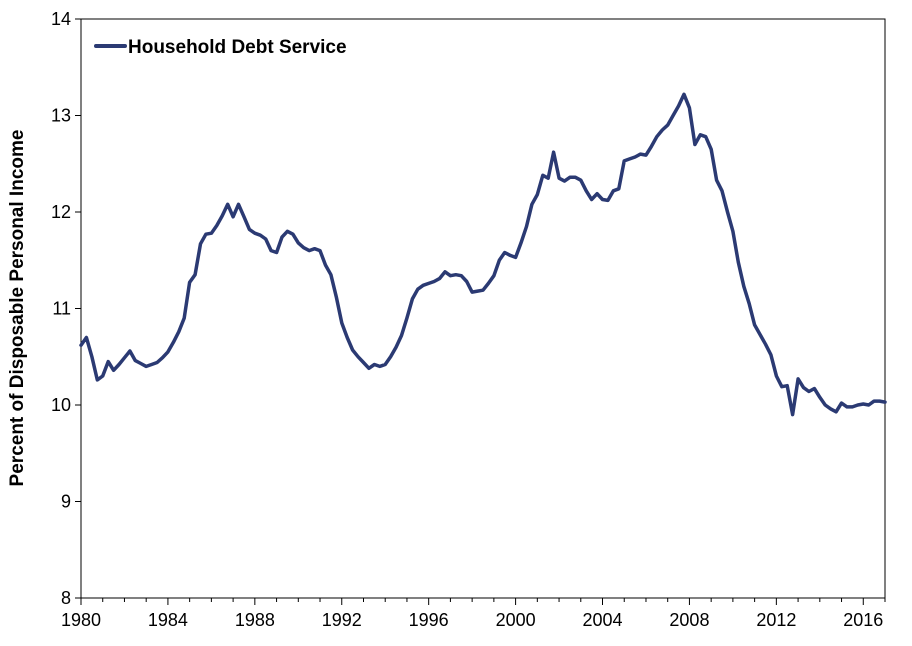  What do you see at coordinates (61, 405) in the screenshot?
I see `y-tick-label: 10` at bounding box center [61, 405].